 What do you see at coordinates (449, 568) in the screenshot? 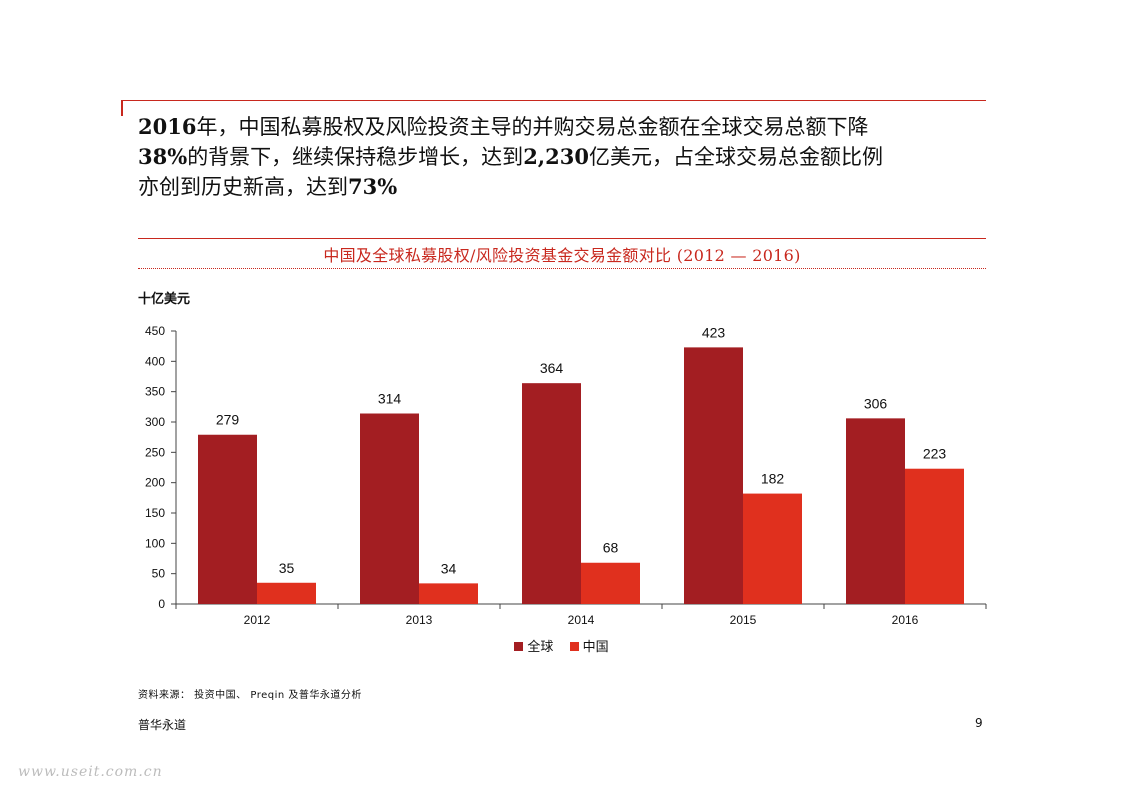
I see `data-label-china: 34` at bounding box center [449, 568].